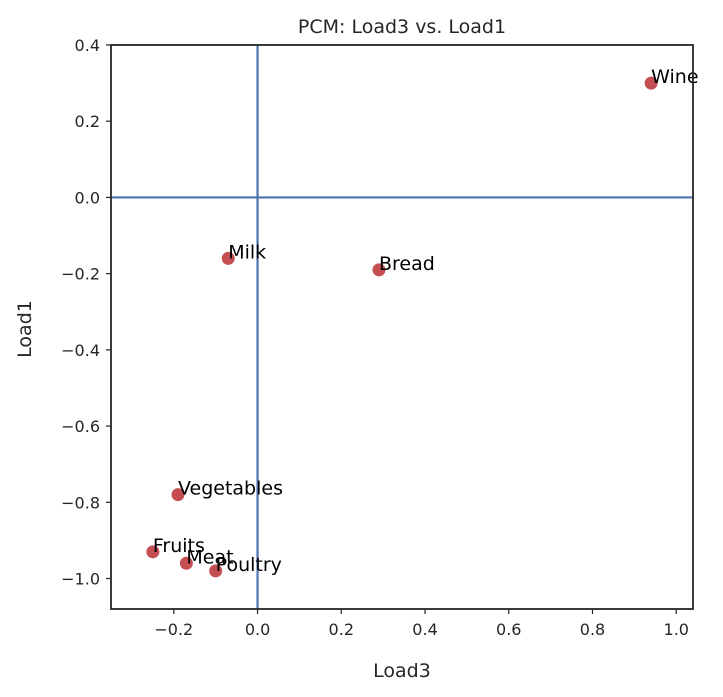 The width and height of the screenshot is (723, 697). I want to click on x-tick-label: 0.4, so click(424, 629).